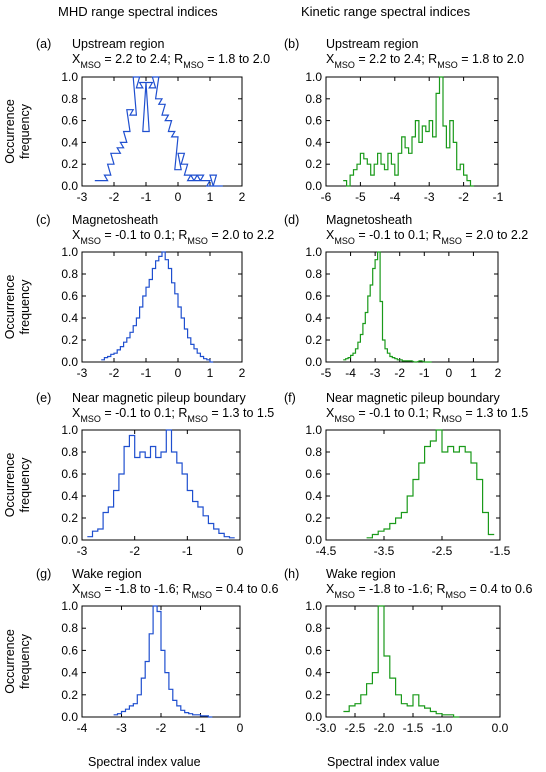 This screenshot has width=546, height=772. Describe the element at coordinates (175, 591) in the screenshot. I see `panel-subtitle: XMSO = -1.8 to -1.6; RMSO = 0.4 to 0.6` at that location.